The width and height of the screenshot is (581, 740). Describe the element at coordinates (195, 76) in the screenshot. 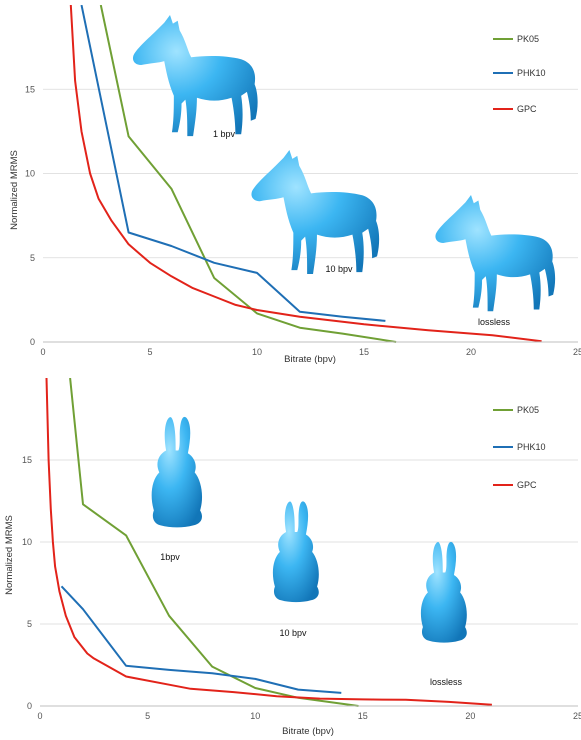

I see `horse-model-1bpv` at that location.